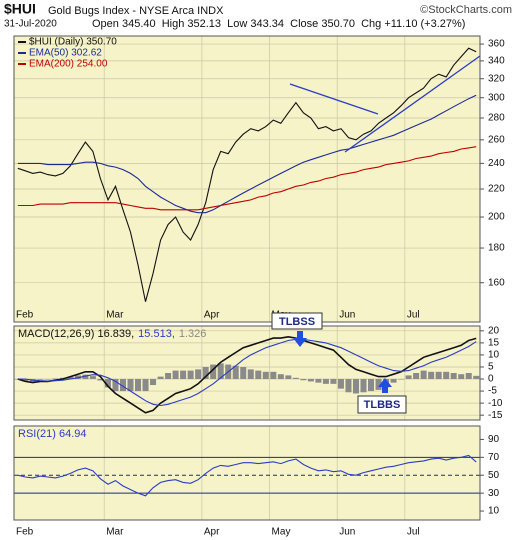 This screenshot has width=520, height=540. I want to click on y-tick-label: 320, so click(496, 78).